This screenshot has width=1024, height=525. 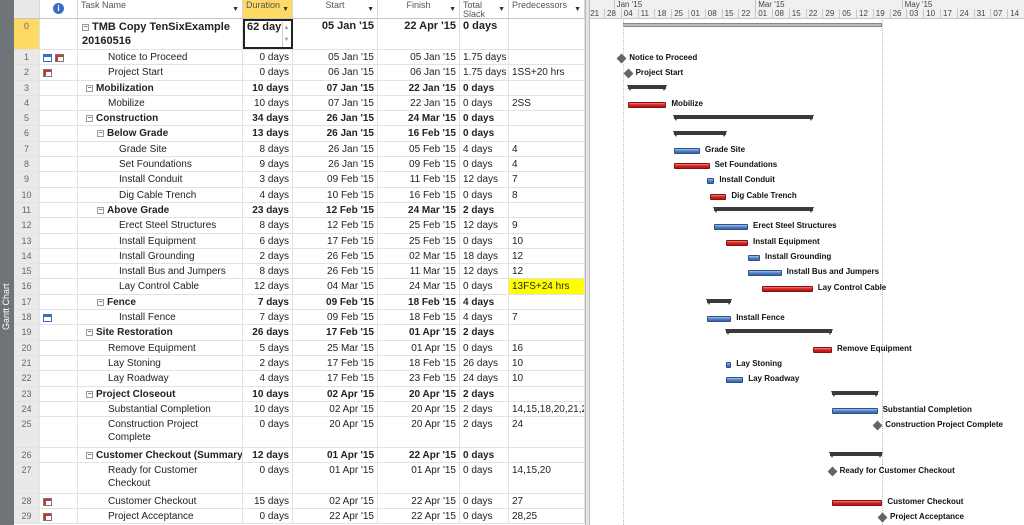 I want to click on row-id: 7, so click(x=27, y=149).